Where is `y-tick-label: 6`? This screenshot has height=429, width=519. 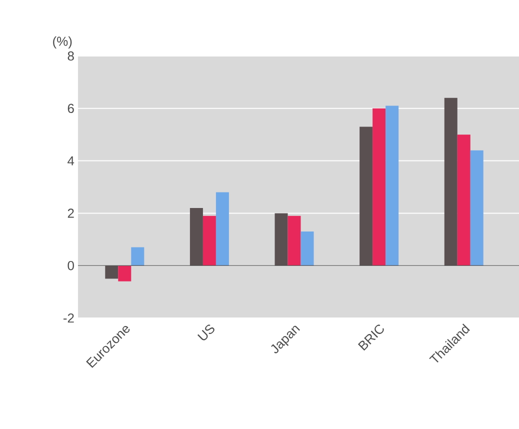
y-tick-label: 6 is located at coordinates (71, 109).